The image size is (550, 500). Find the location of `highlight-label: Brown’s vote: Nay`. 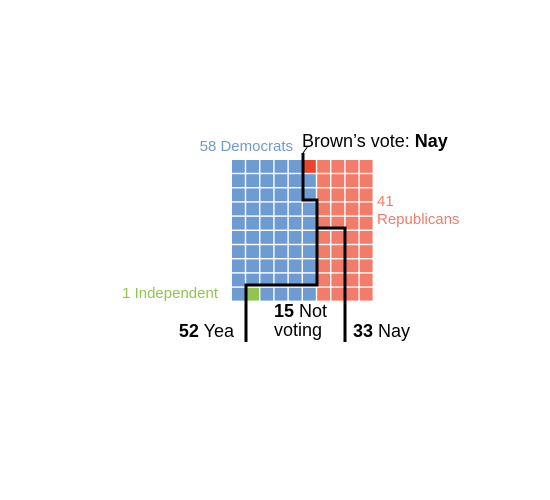

highlight-label: Brown’s vote: Nay is located at coordinates (375, 141).